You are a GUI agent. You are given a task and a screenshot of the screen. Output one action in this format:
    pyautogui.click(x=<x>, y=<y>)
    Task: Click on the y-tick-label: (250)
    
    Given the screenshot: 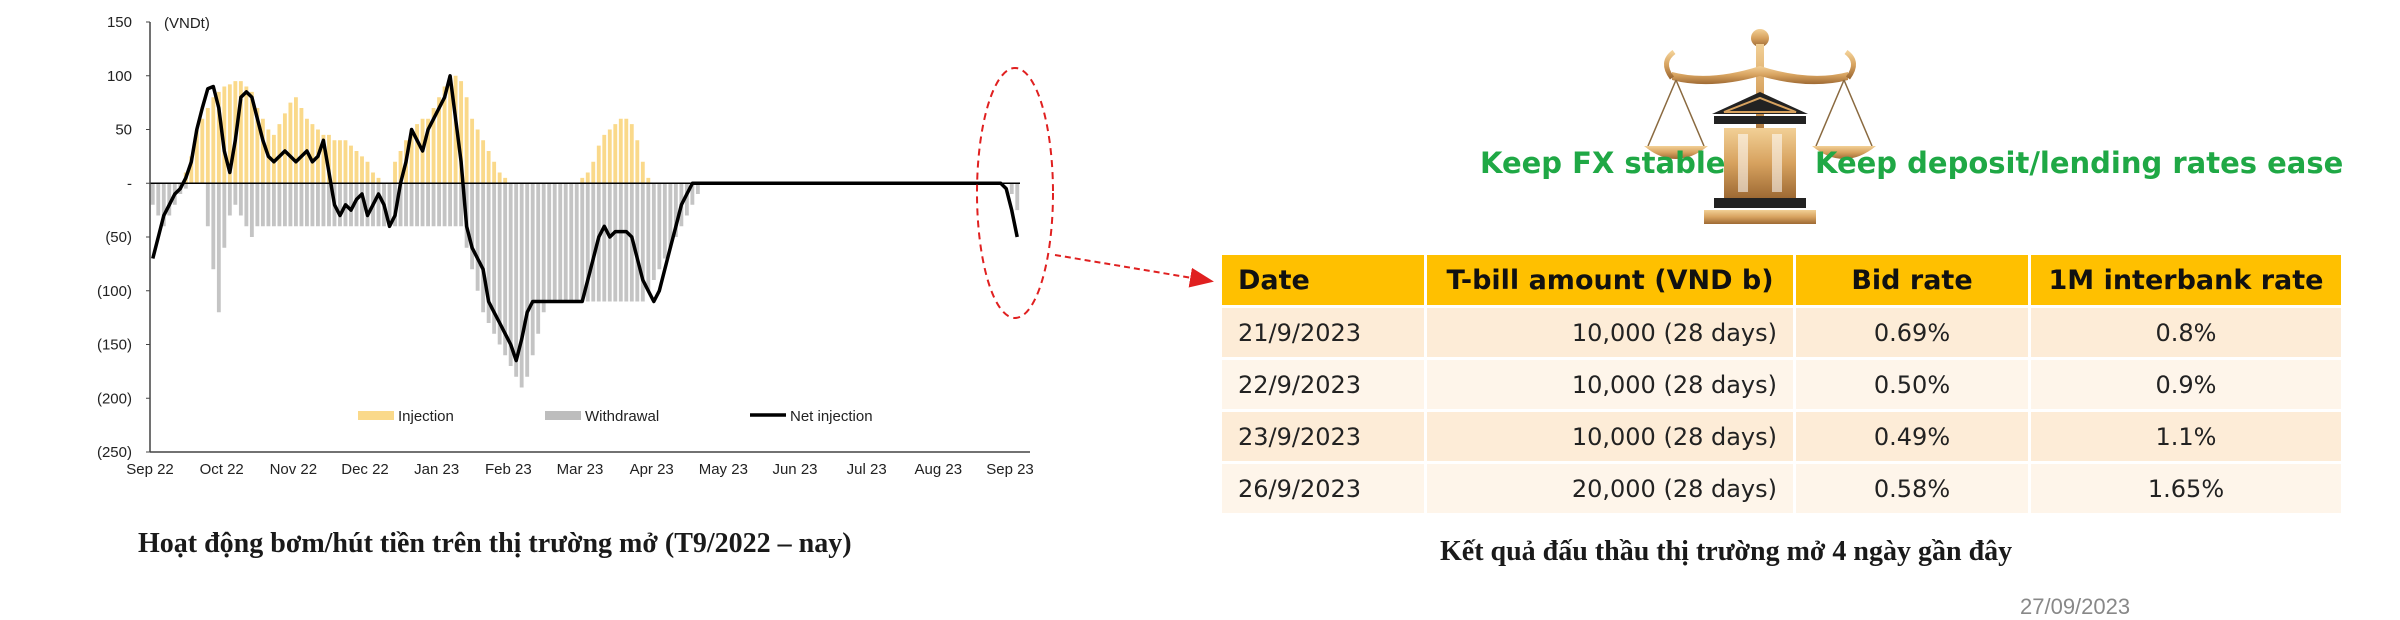 What is the action you would take?
    pyautogui.click(x=114, y=452)
    